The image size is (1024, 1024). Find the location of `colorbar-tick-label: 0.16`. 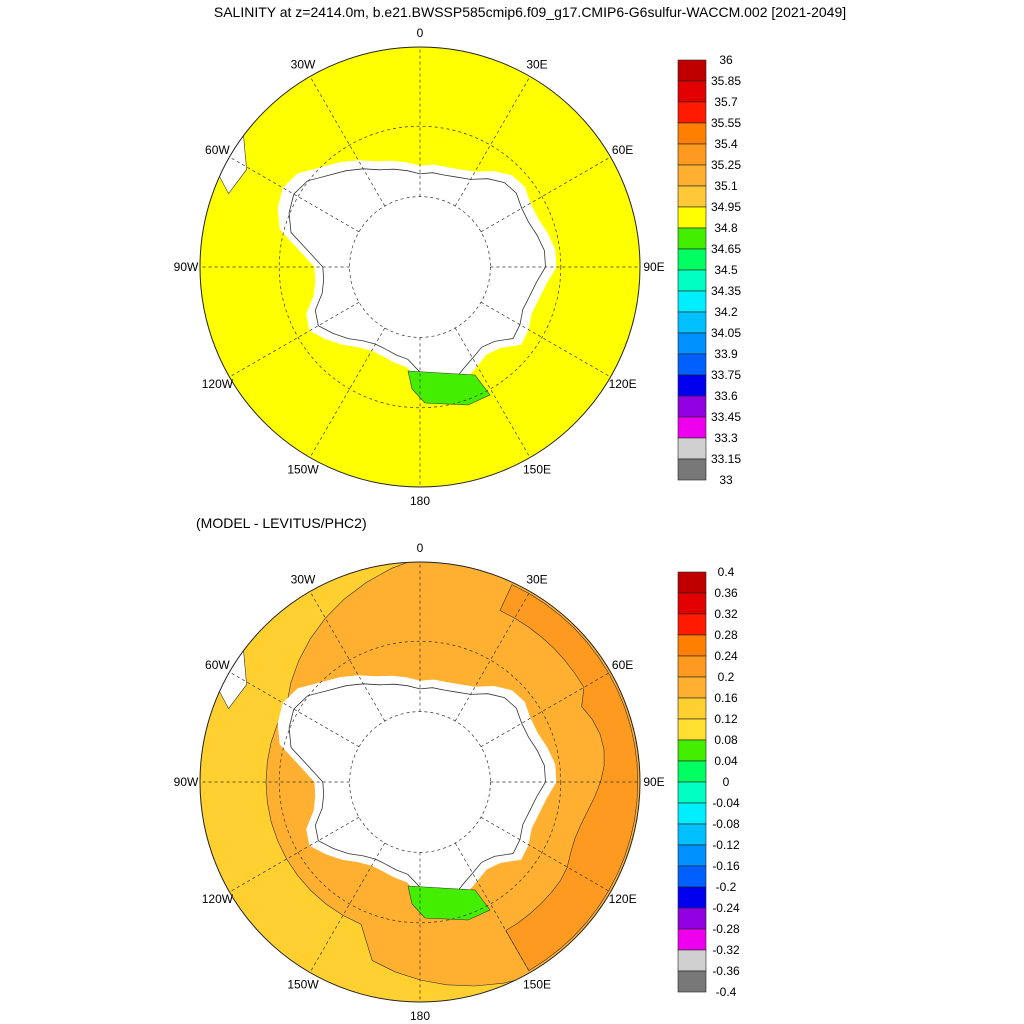

colorbar-tick-label: 0.16 is located at coordinates (726, 698).